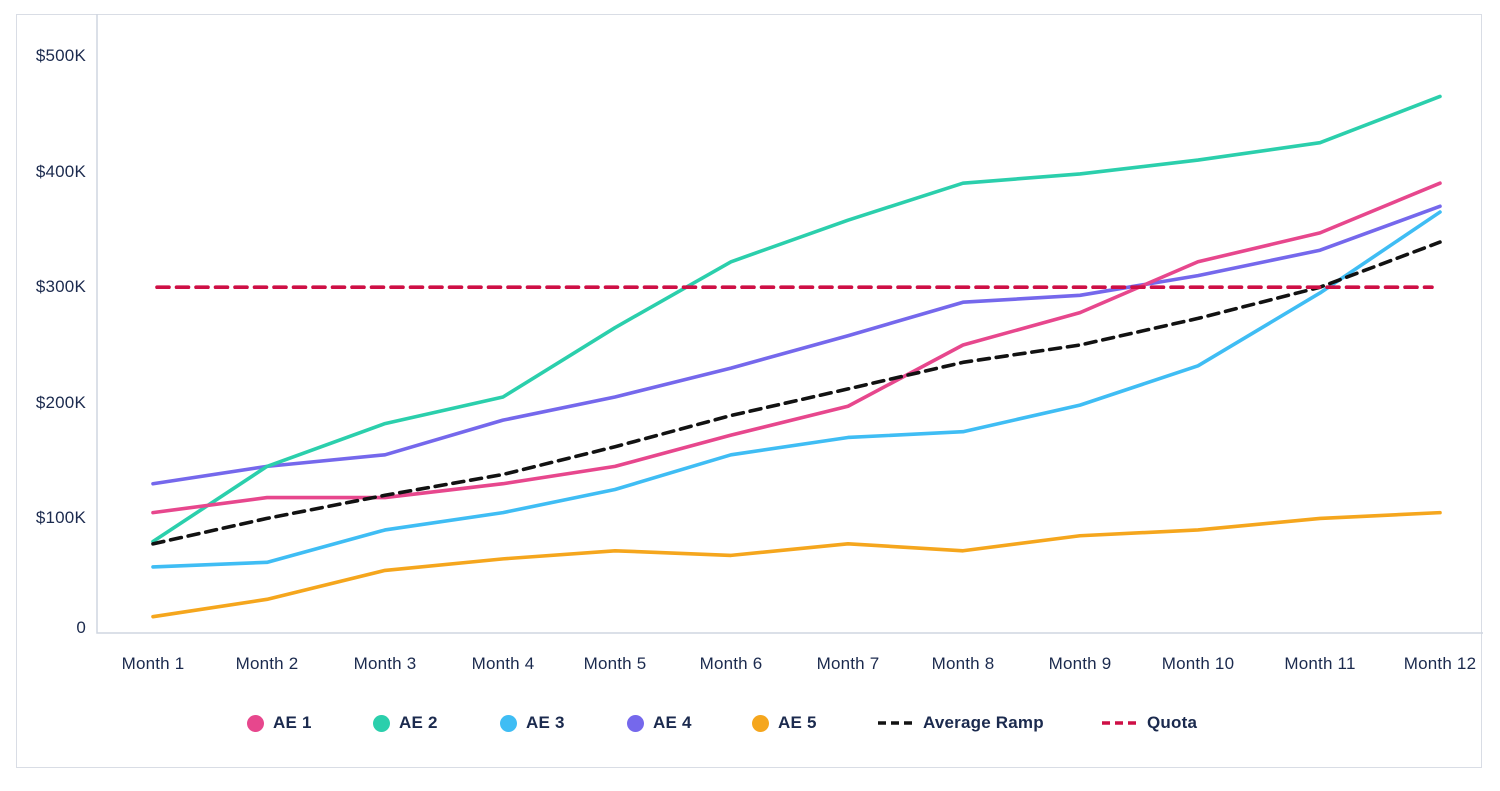  What do you see at coordinates (983, 722) in the screenshot?
I see `legend-label: Average Ramp` at bounding box center [983, 722].